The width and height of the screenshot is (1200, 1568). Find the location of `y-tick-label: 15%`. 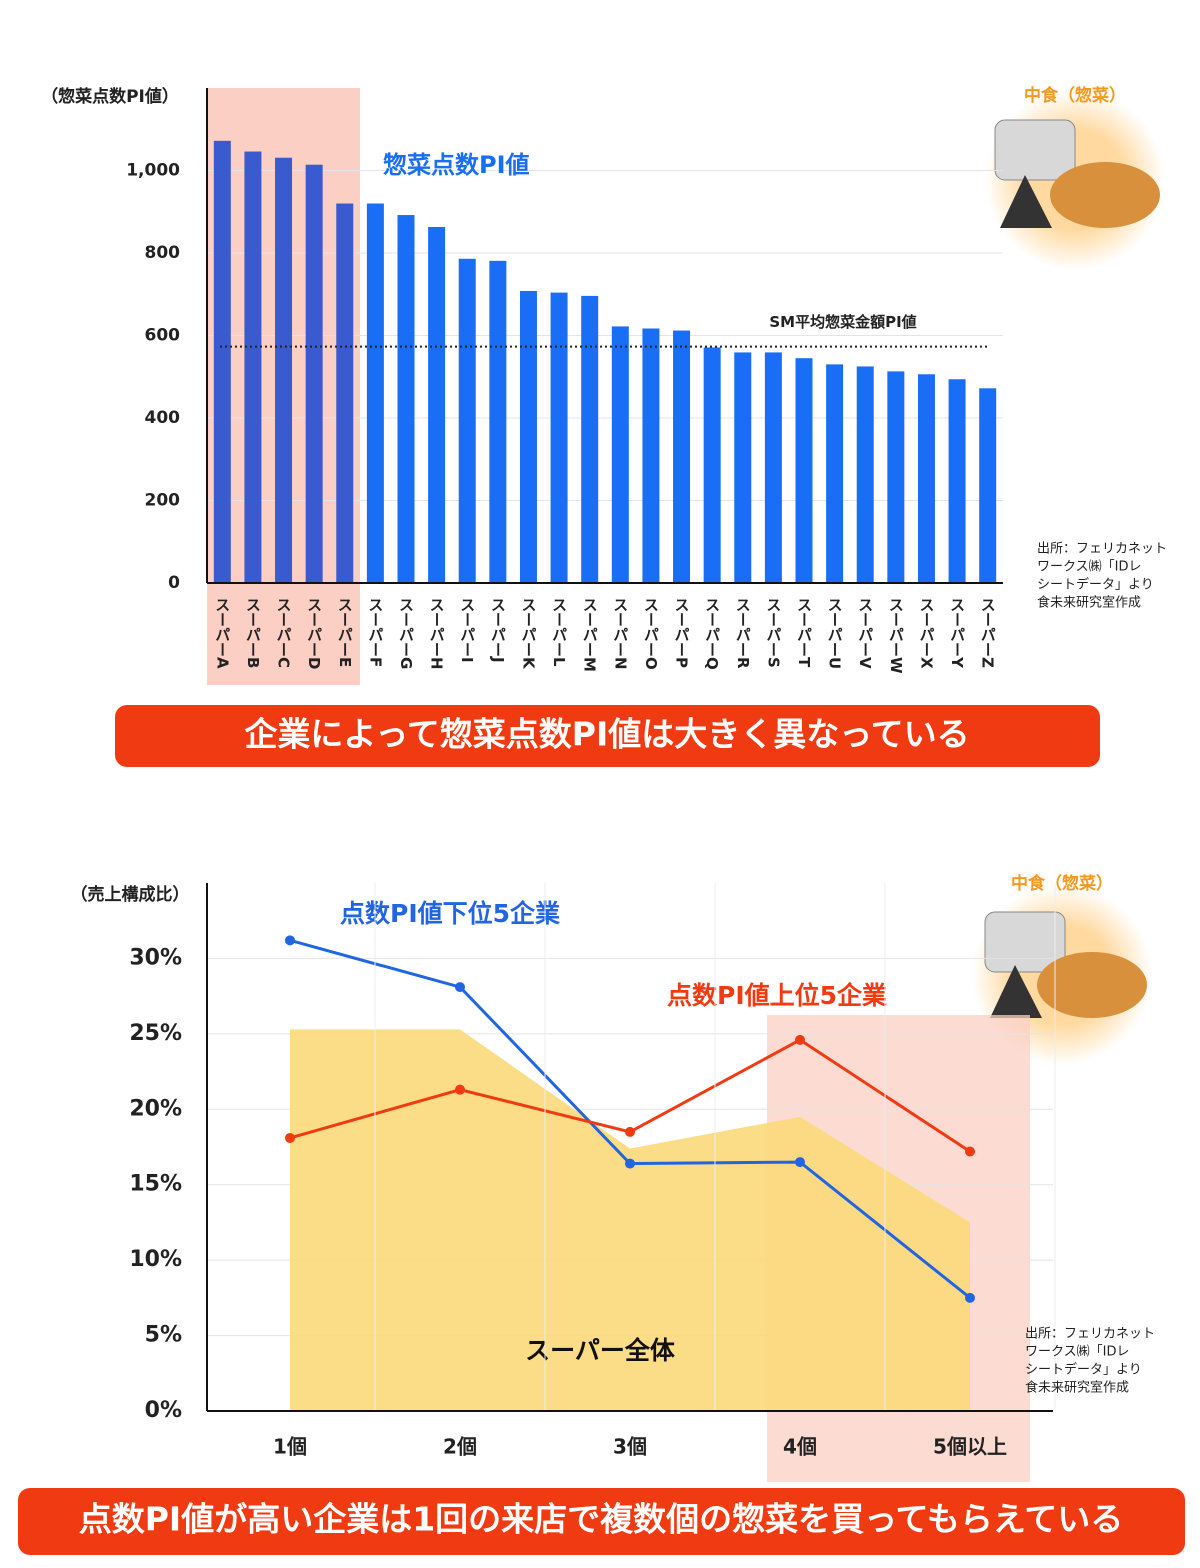

y-tick-label: 15% is located at coordinates (155, 1184).